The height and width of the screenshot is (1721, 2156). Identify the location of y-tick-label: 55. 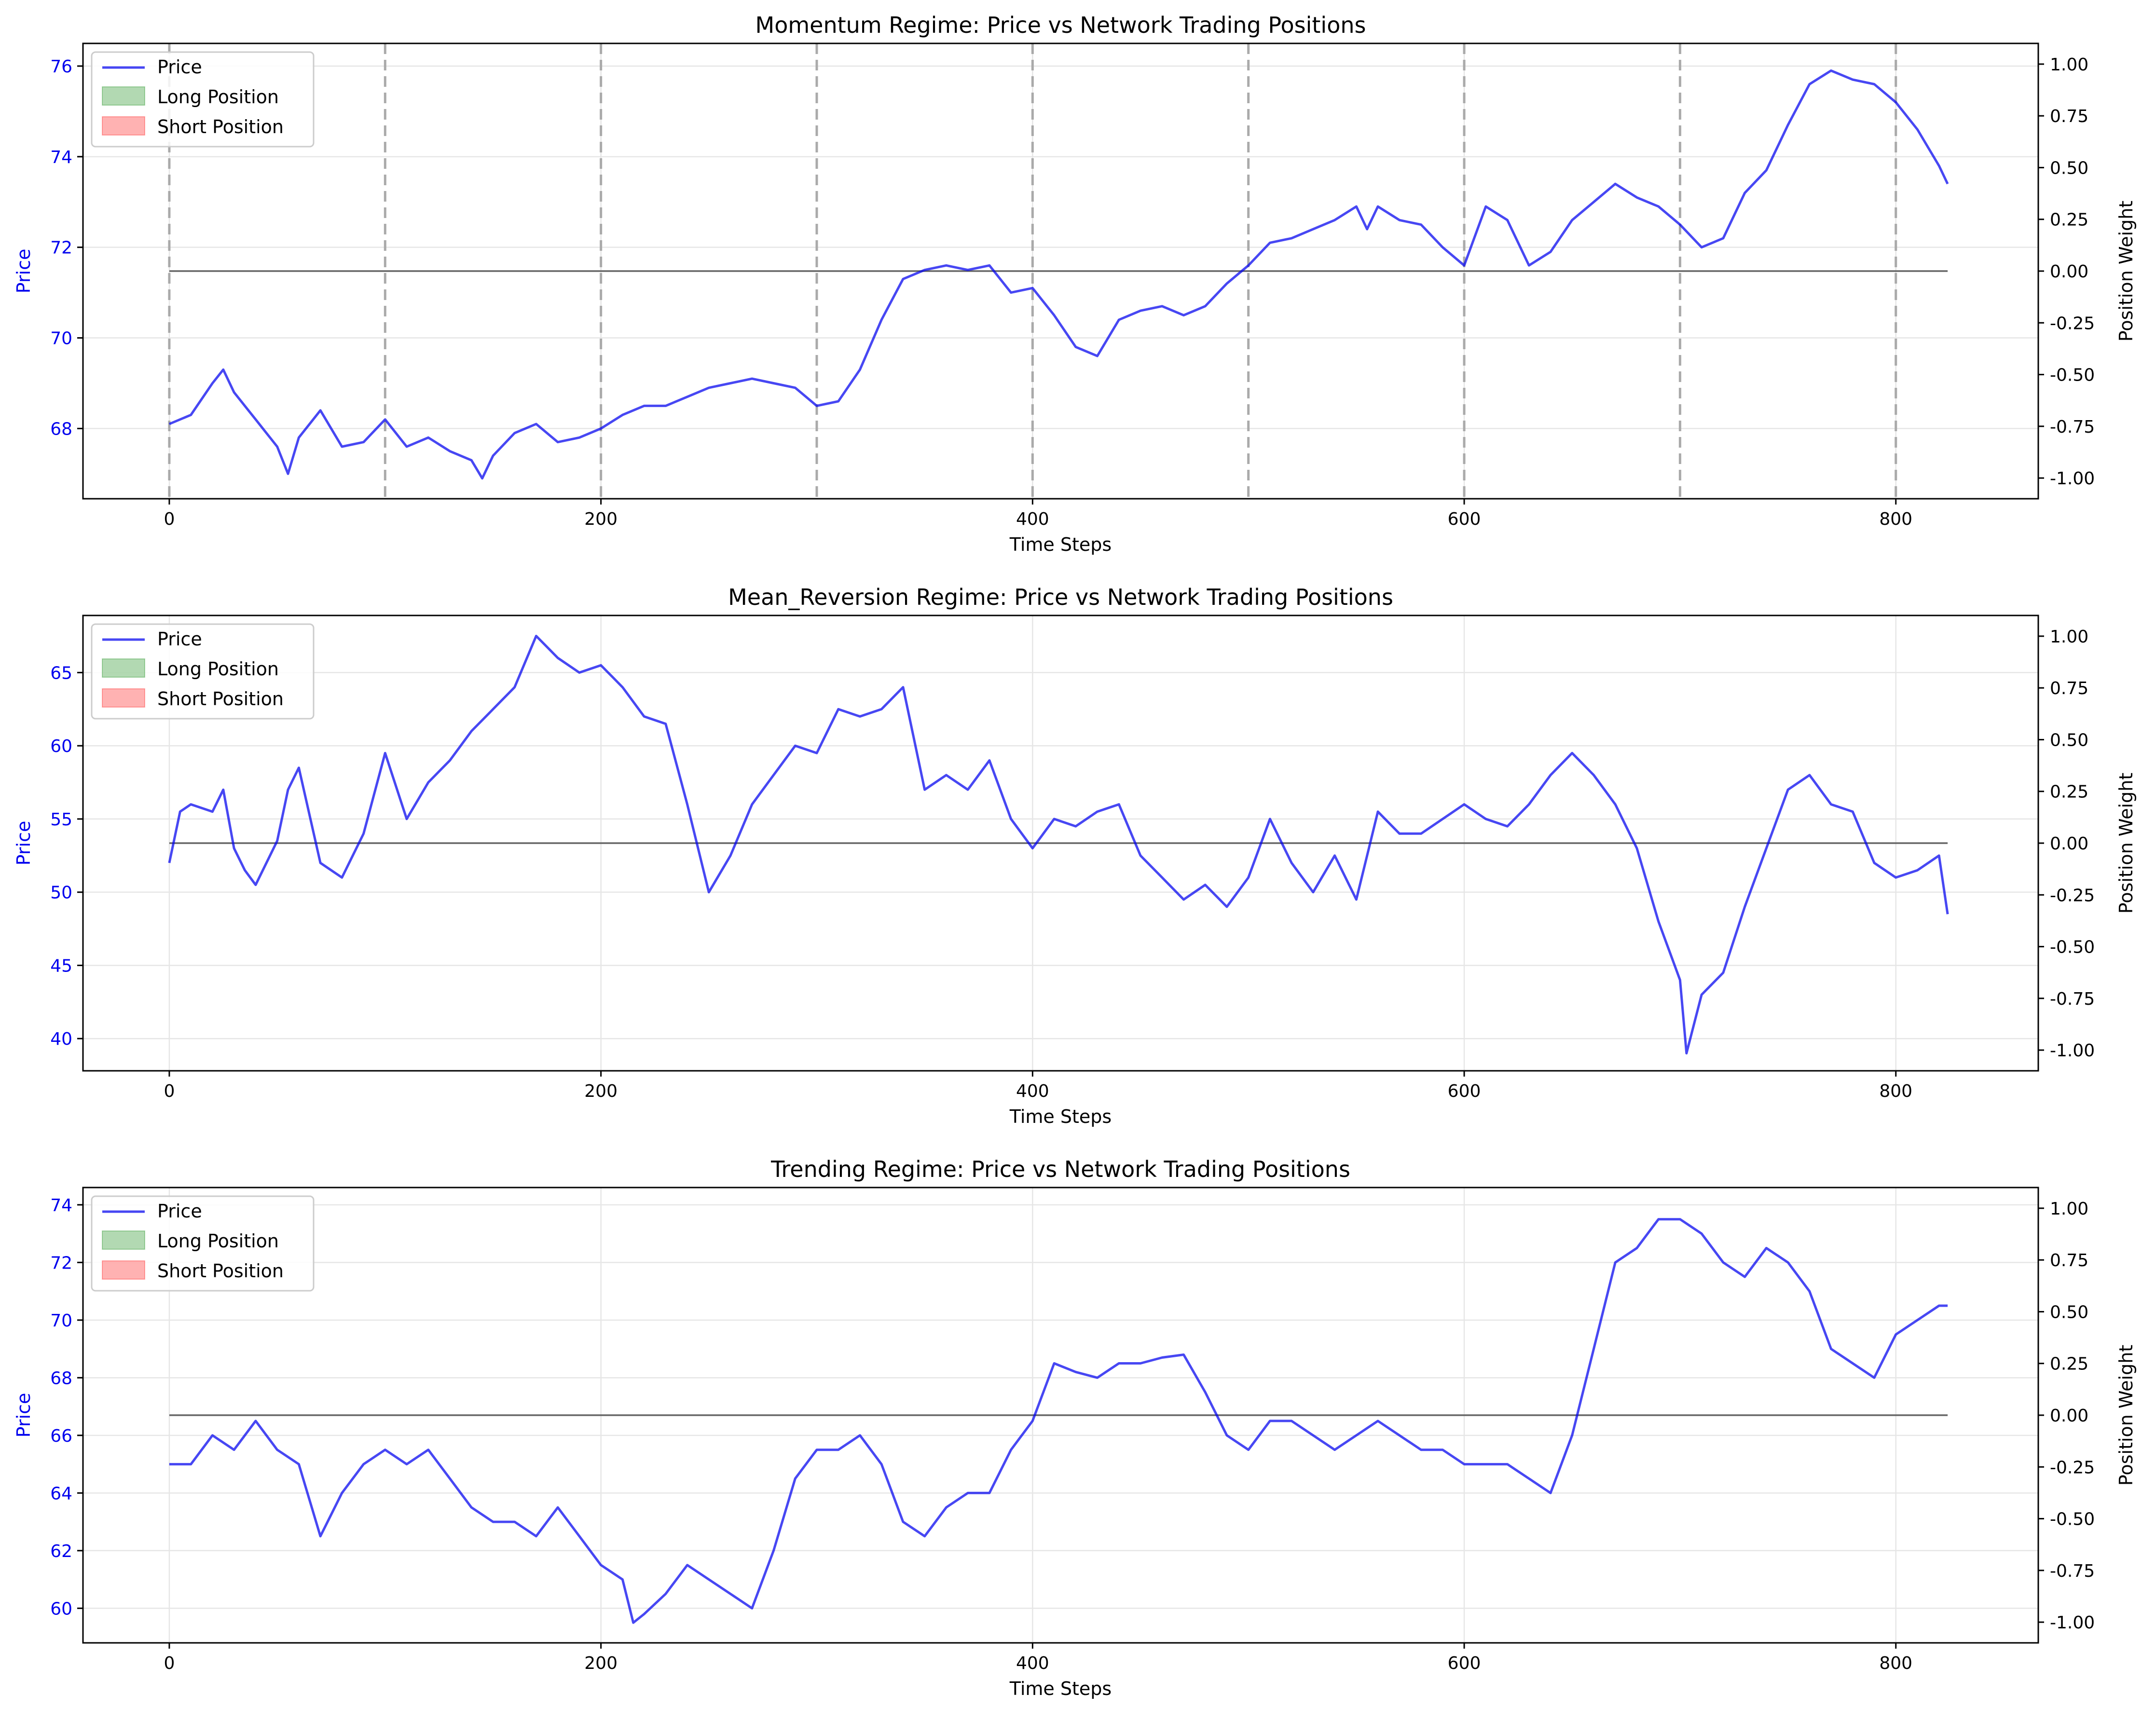
(61, 820).